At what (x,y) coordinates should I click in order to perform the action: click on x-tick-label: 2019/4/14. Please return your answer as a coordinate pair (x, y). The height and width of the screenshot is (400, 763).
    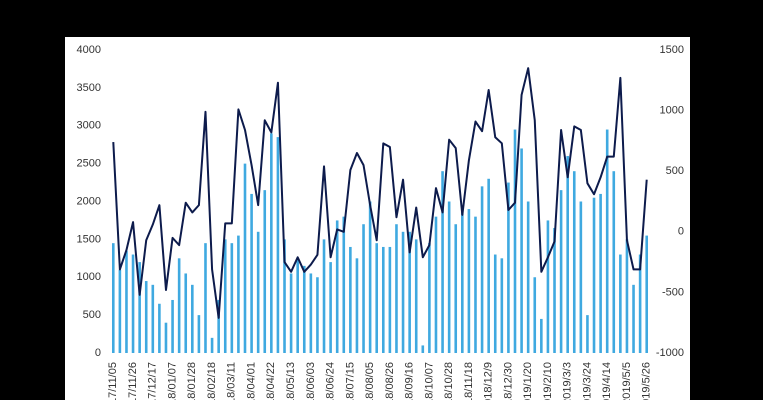
    Looking at the image, I should click on (607, 381).